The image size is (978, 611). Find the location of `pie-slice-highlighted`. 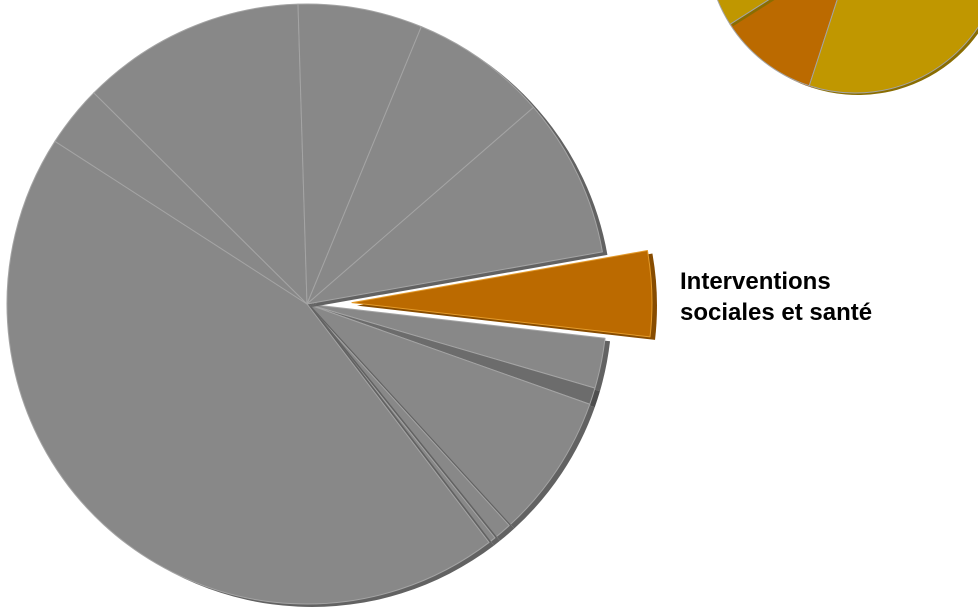

pie-slice-highlighted is located at coordinates (502, 294).